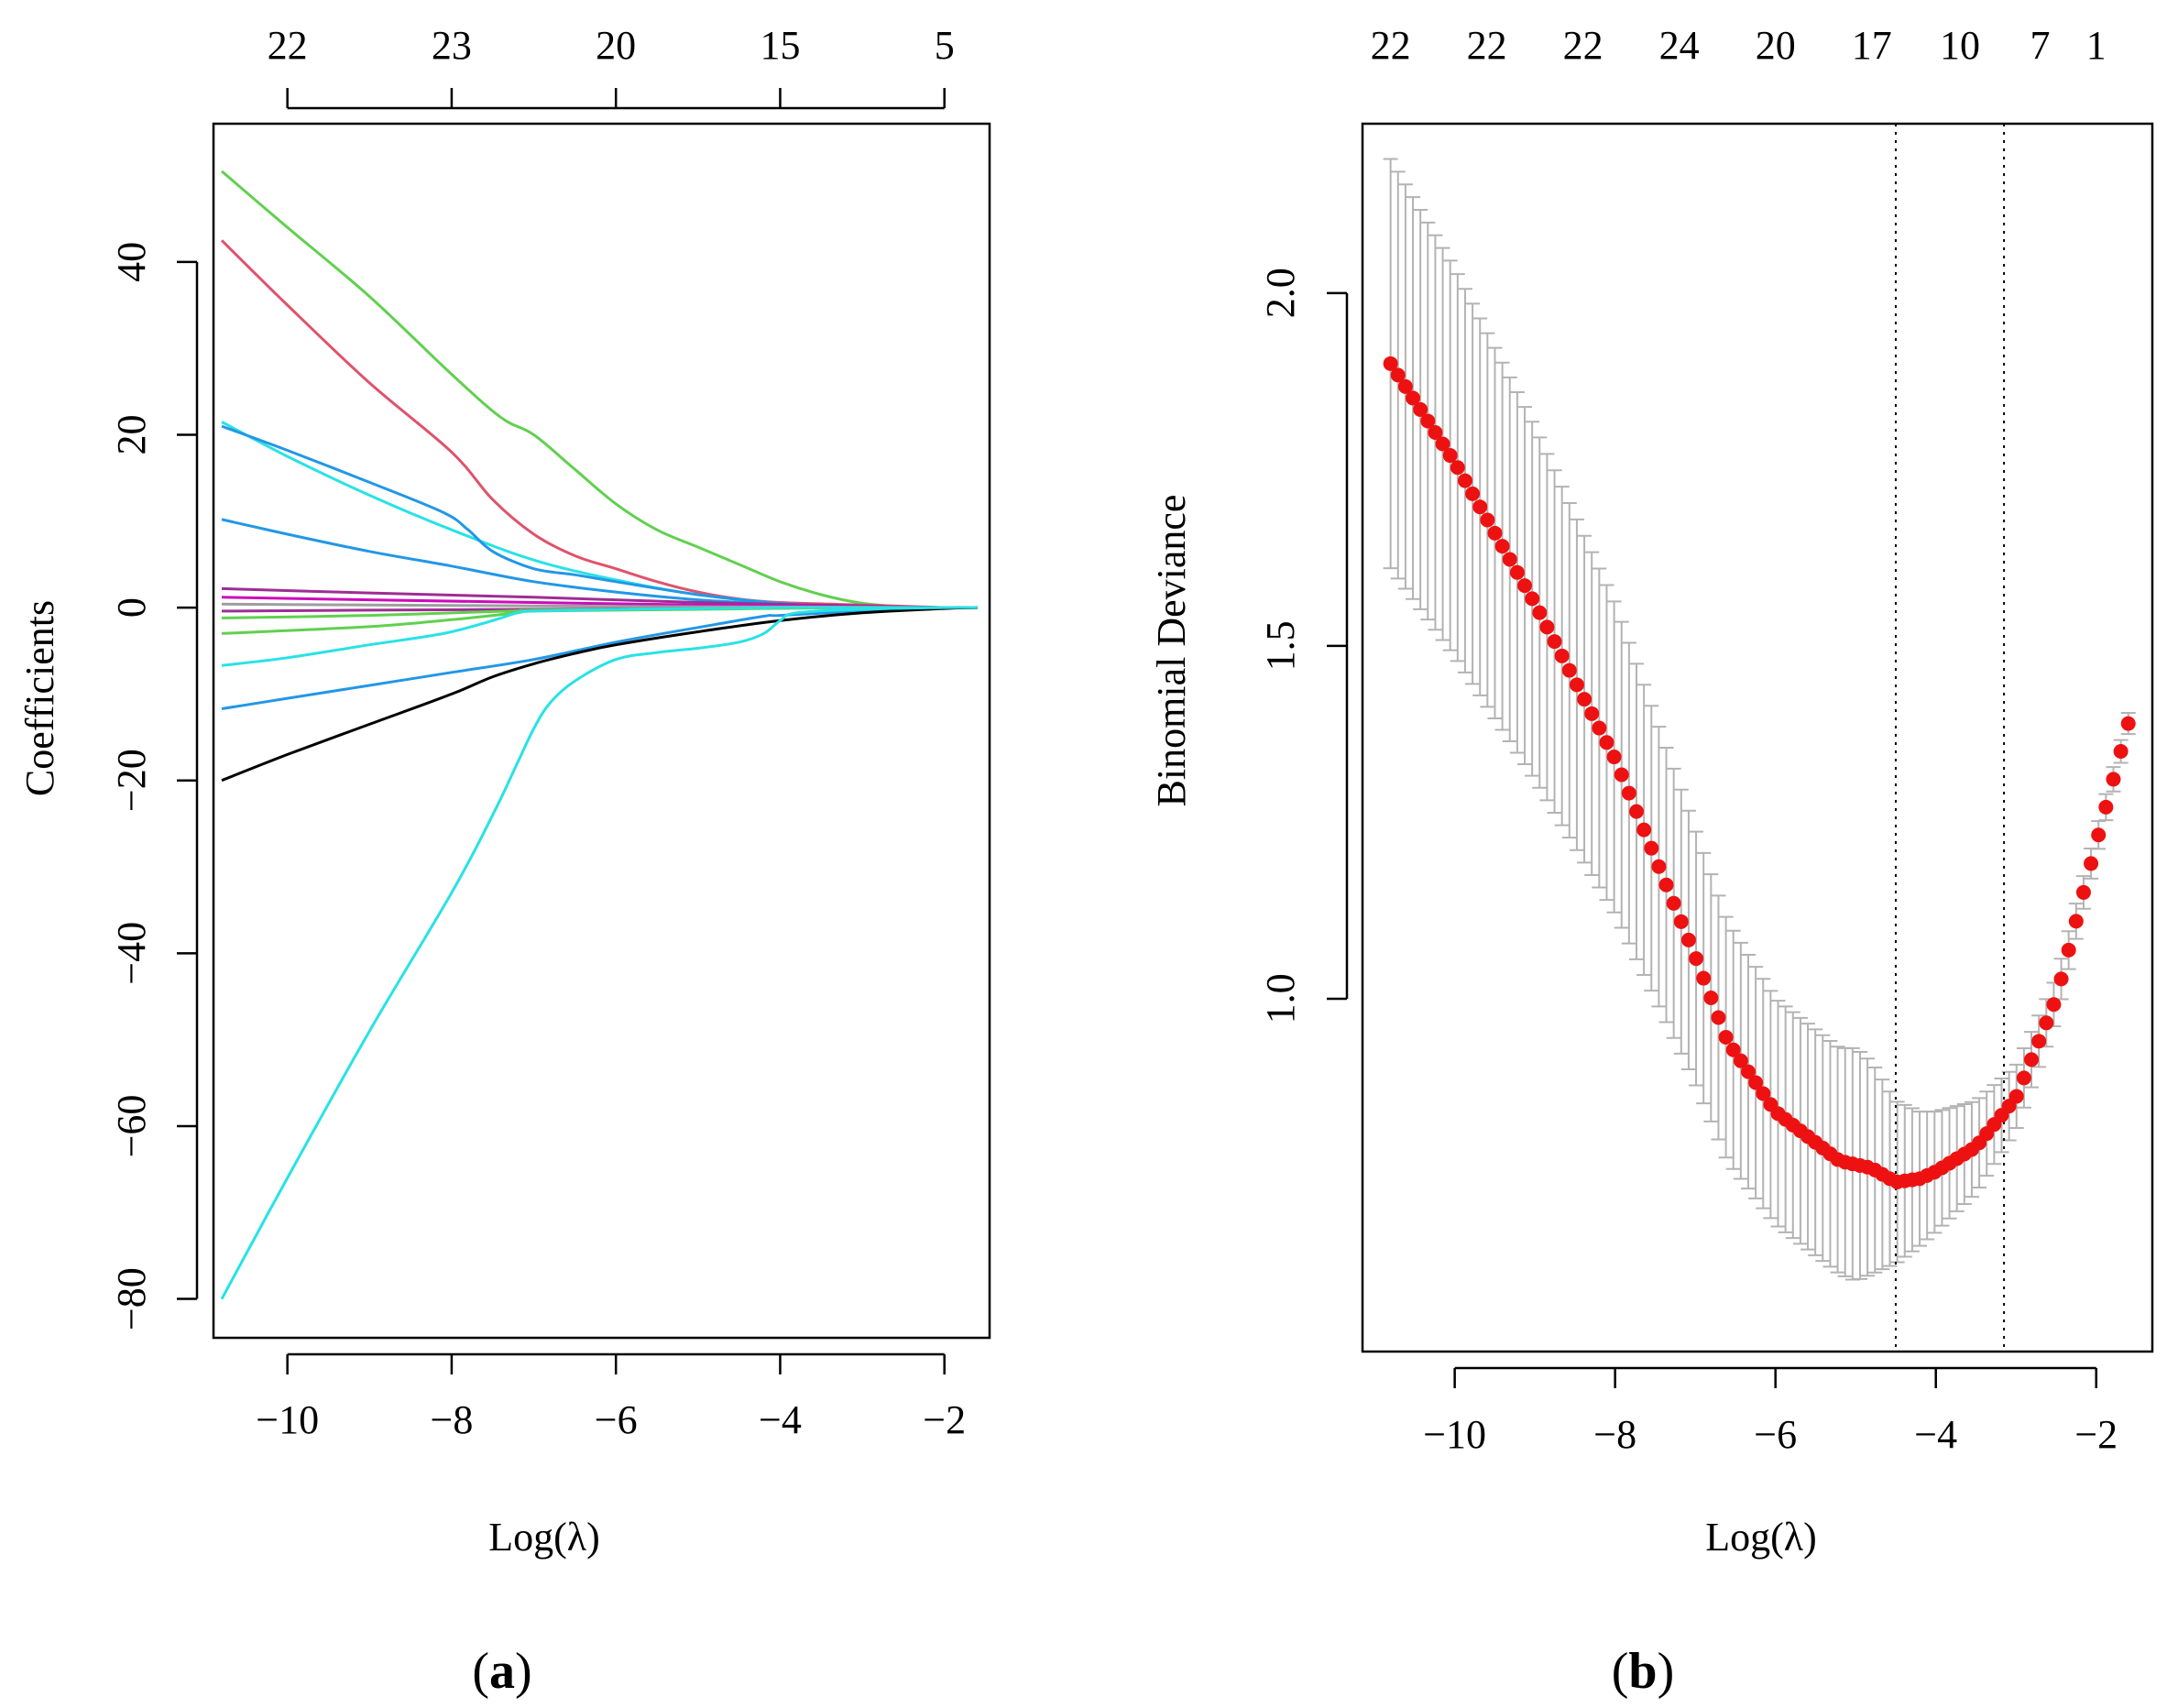  Describe the element at coordinates (1776, 46) in the screenshot. I see `b-top-tick-label: 20` at that location.